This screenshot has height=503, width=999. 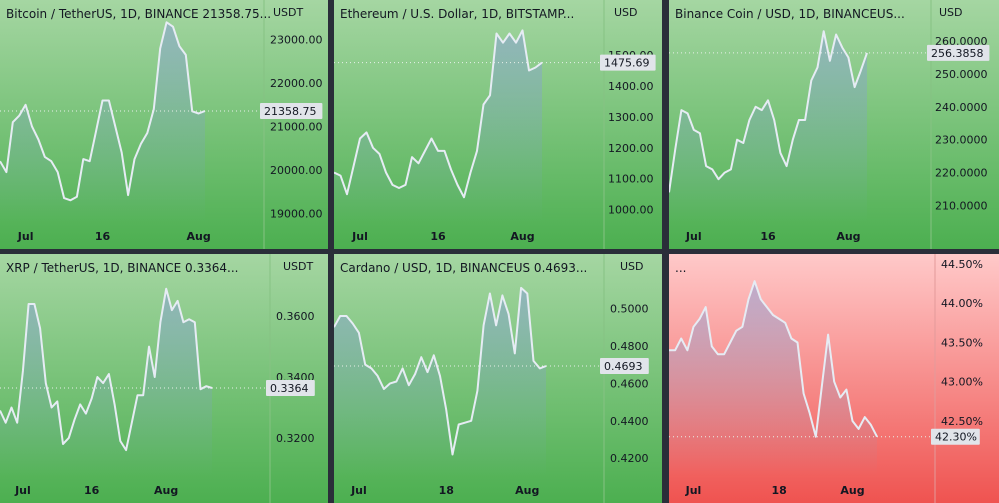 I want to click on y-tick-label: 0.3600, so click(x=295, y=316).